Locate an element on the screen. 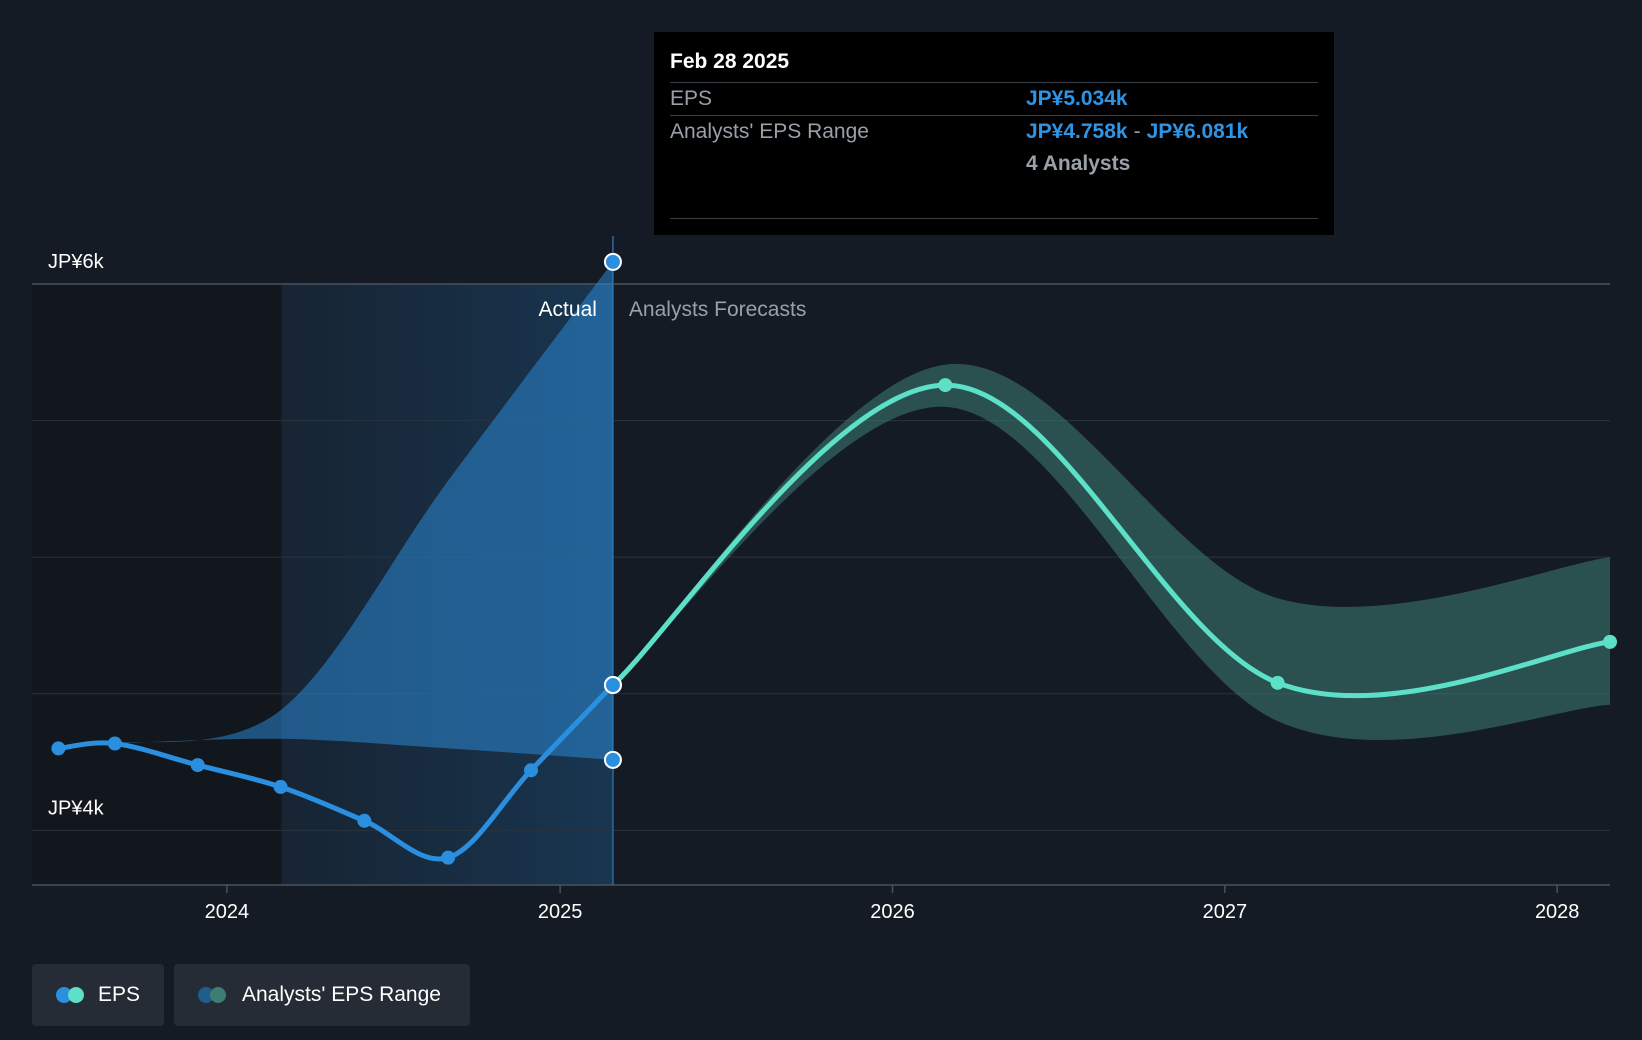  y-axis-label: JP¥4k is located at coordinates (76, 808).